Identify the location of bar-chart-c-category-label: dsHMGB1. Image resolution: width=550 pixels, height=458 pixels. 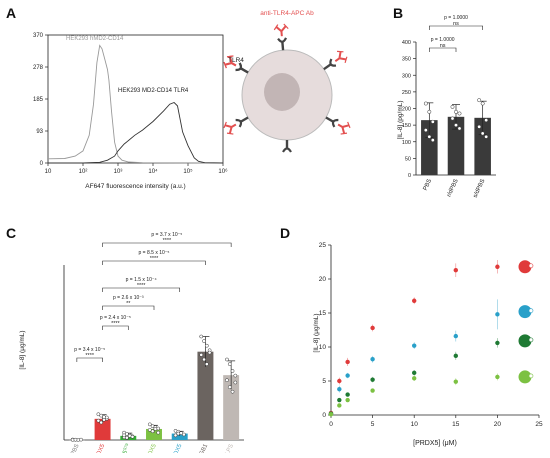
(200, 448).